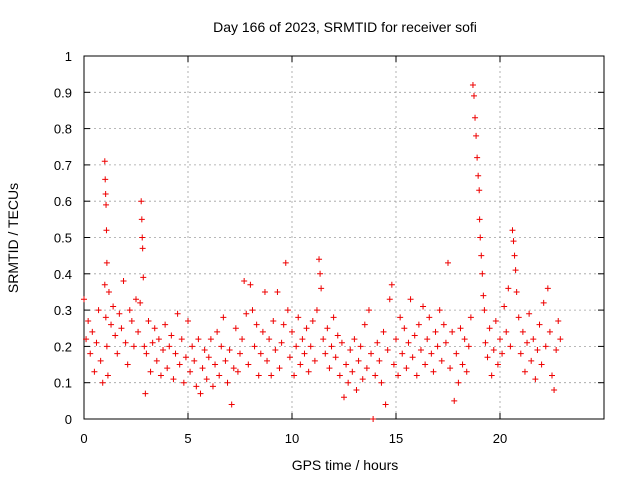 This screenshot has width=640, height=480. Describe the element at coordinates (396, 438) in the screenshot. I see `x-tick-label: 15` at that location.